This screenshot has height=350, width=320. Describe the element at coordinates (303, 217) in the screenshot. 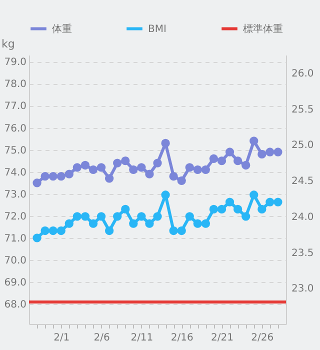

I see `y2-tick-label: 24.0` at that location.